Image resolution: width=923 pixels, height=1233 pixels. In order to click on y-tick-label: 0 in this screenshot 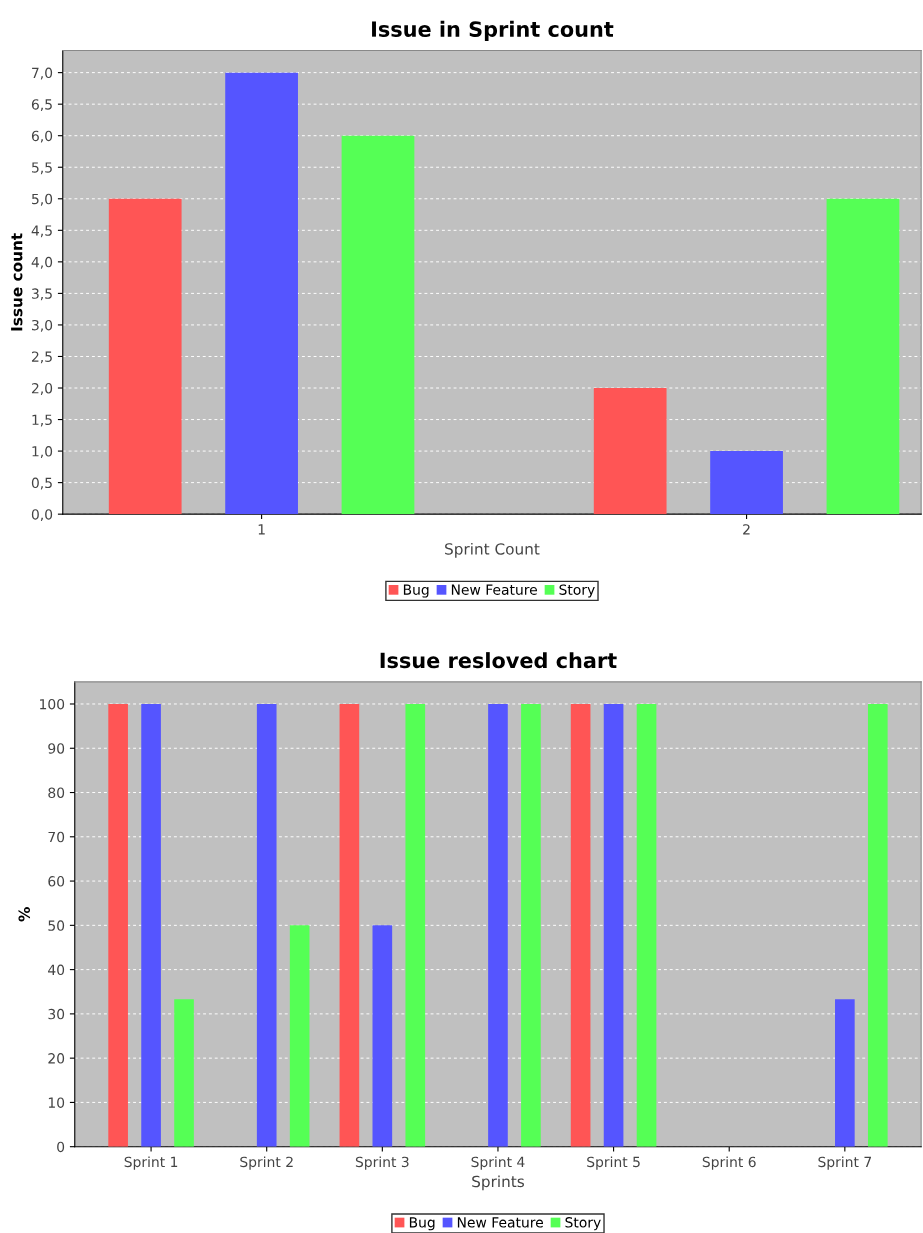, I will do `click(61, 1147)`.